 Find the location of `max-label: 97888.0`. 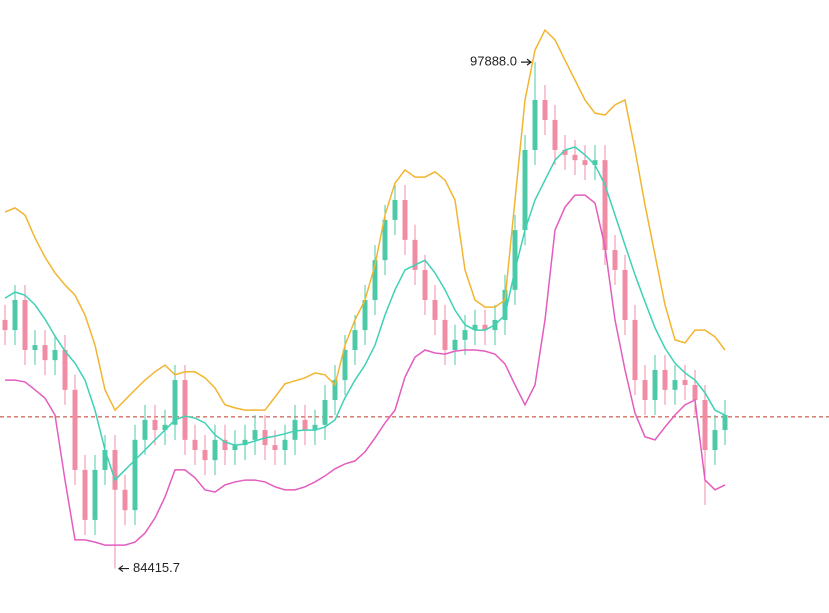

max-label: 97888.0 is located at coordinates (493, 61).